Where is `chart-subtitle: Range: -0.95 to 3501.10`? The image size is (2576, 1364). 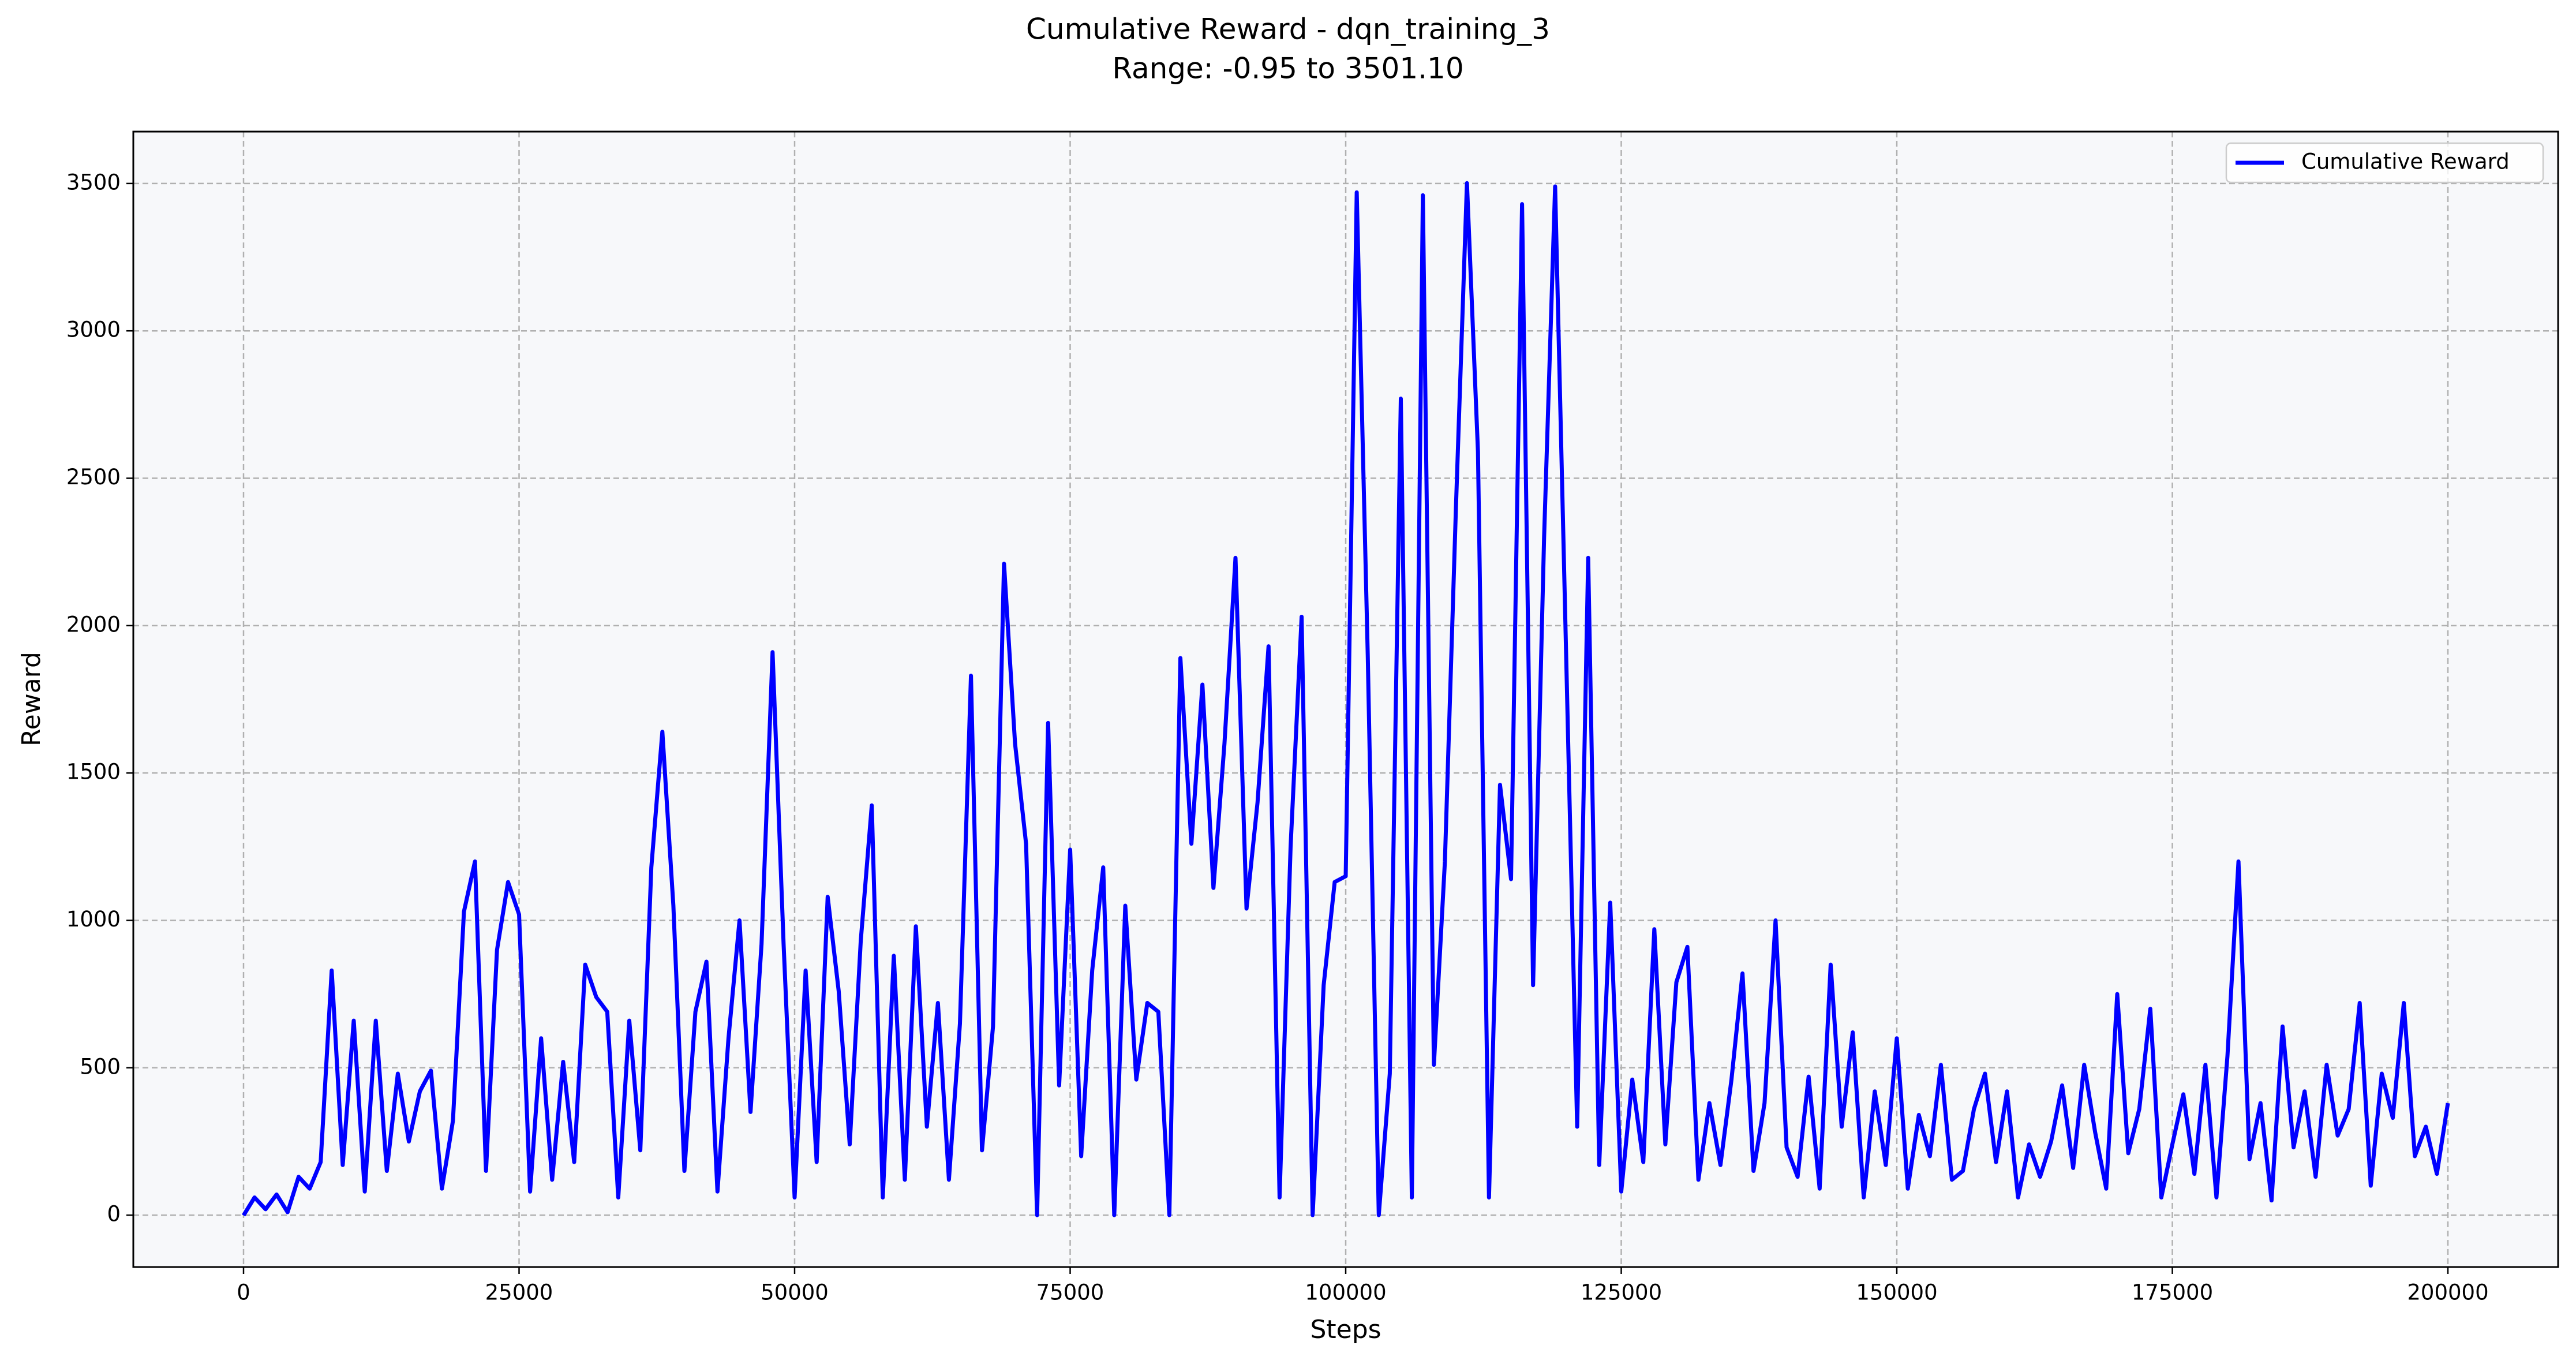 chart-subtitle: Range: -0.95 to 3501.10 is located at coordinates (1287, 68).